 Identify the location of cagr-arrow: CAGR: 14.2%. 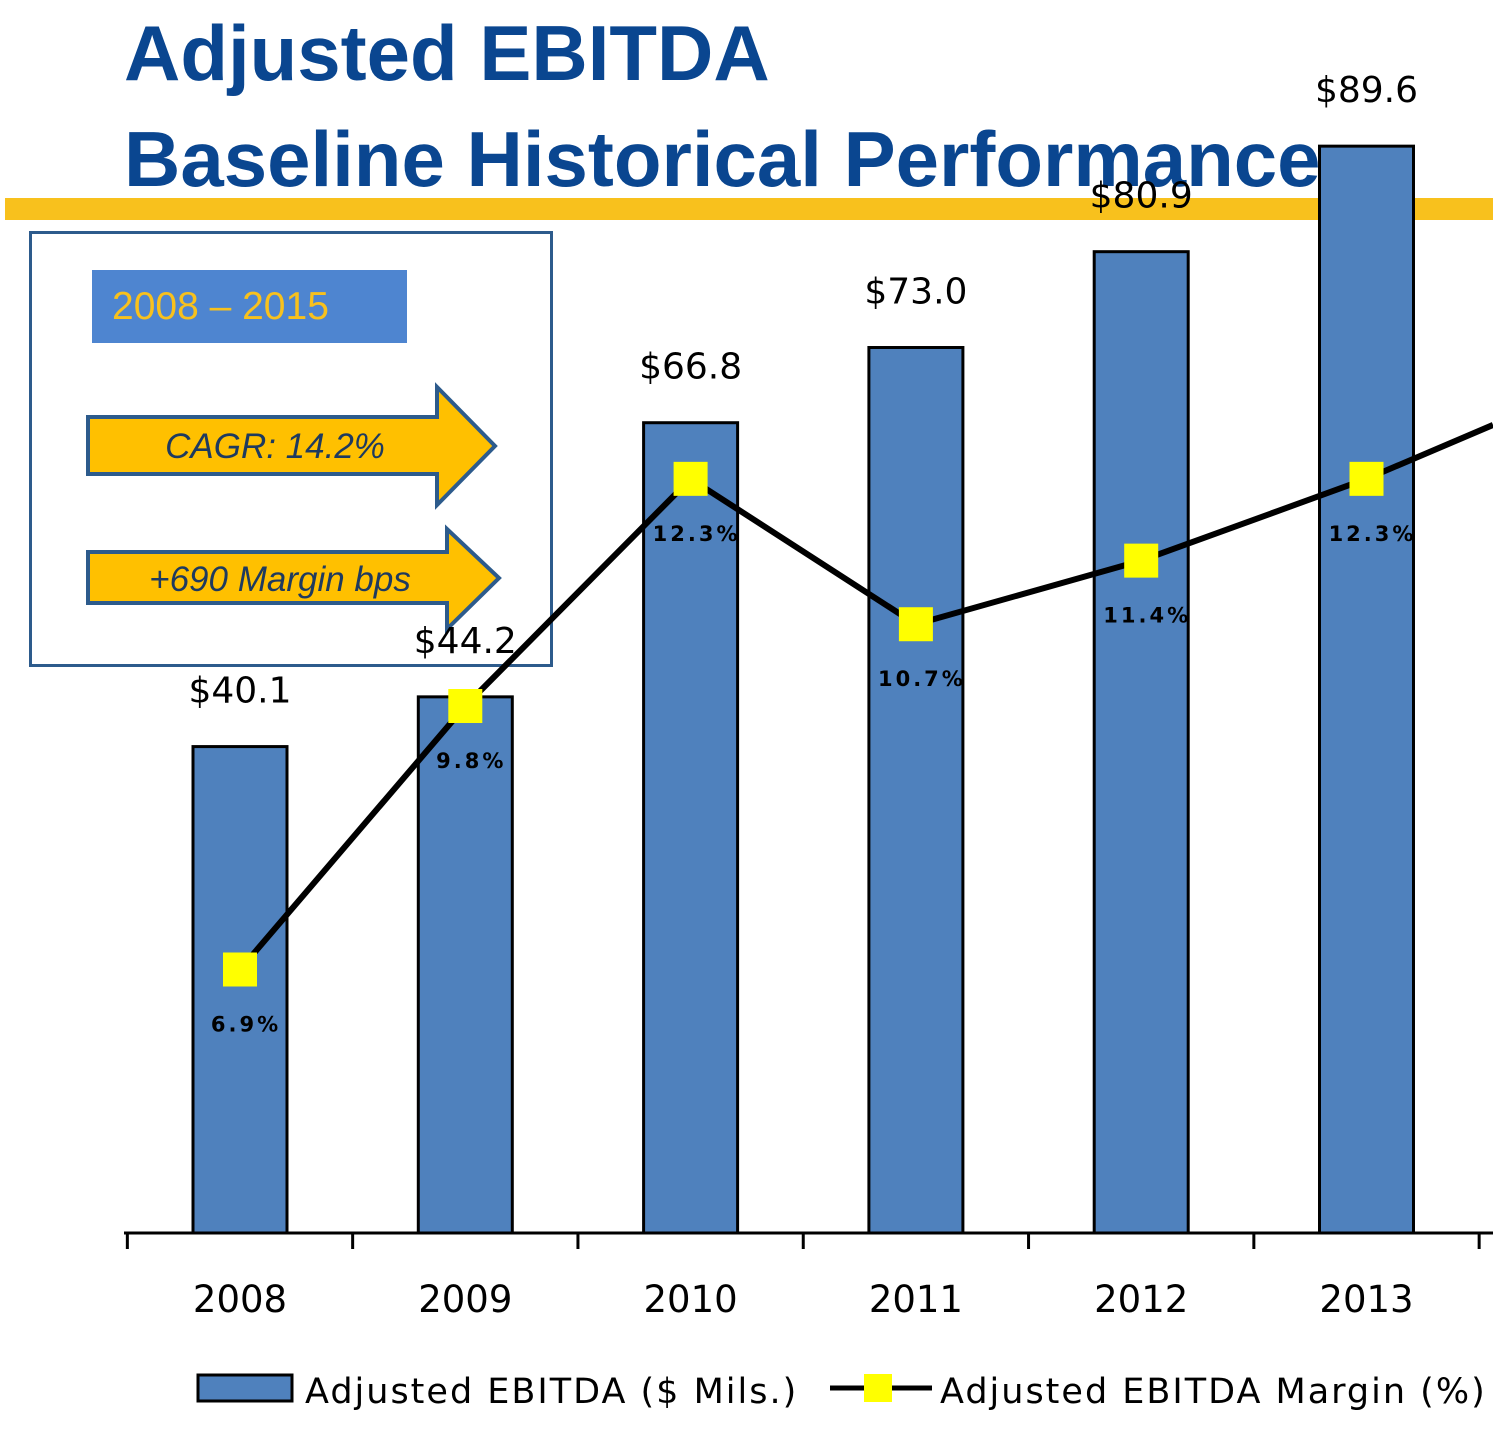
(292, 446).